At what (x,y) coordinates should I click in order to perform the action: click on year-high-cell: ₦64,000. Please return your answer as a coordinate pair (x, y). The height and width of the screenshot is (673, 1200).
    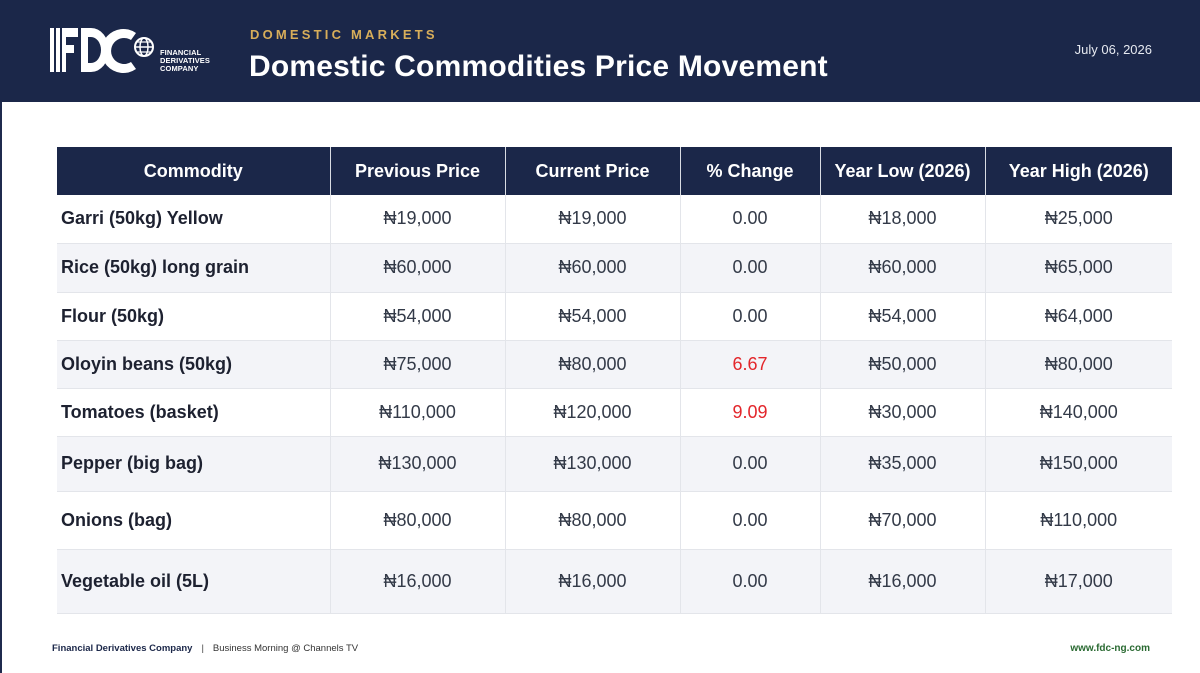
    Looking at the image, I should click on (1078, 316).